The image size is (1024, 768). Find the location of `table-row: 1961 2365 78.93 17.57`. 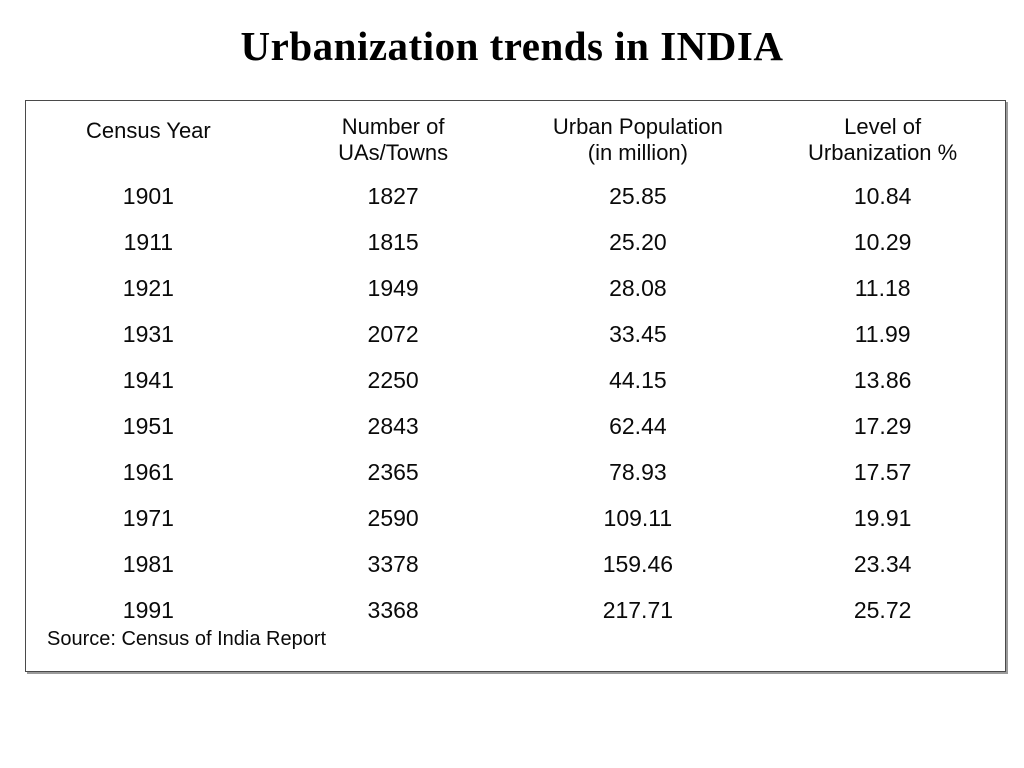

table-row: 1961 2365 78.93 17.57 is located at coordinates (515, 472).